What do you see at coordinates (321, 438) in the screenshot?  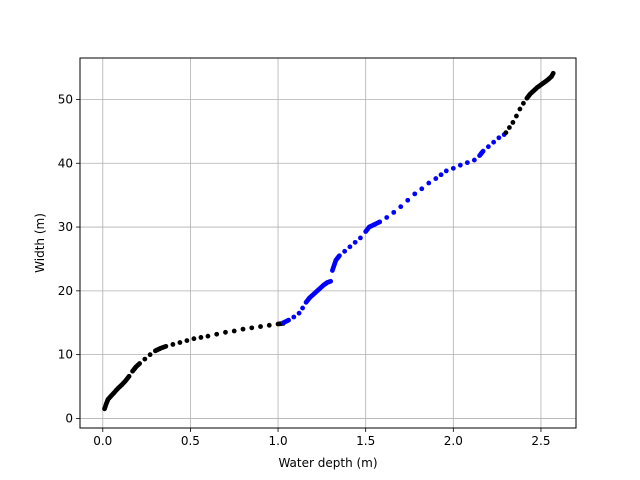 I see `x-axis-ticks: 0.0 0.5 1.0 1.5 2.0 2.5` at bounding box center [321, 438].